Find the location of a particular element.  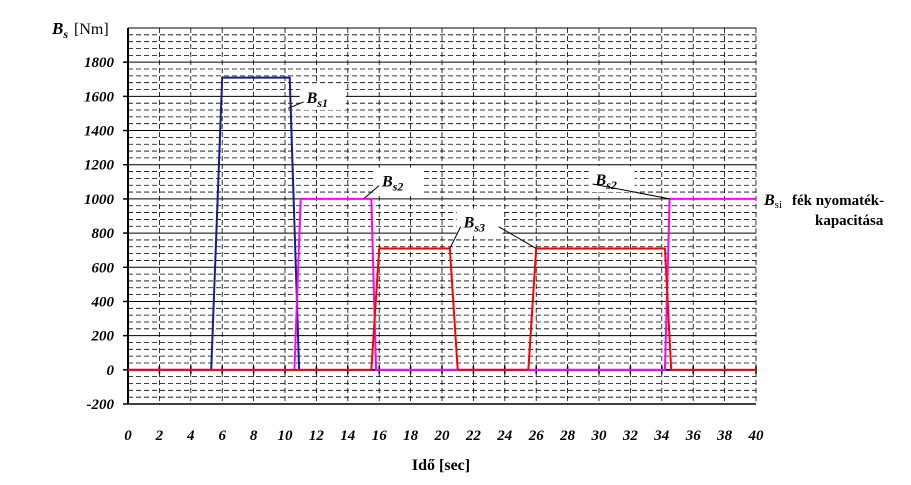

x-tick-label: 0 is located at coordinates (128, 436).